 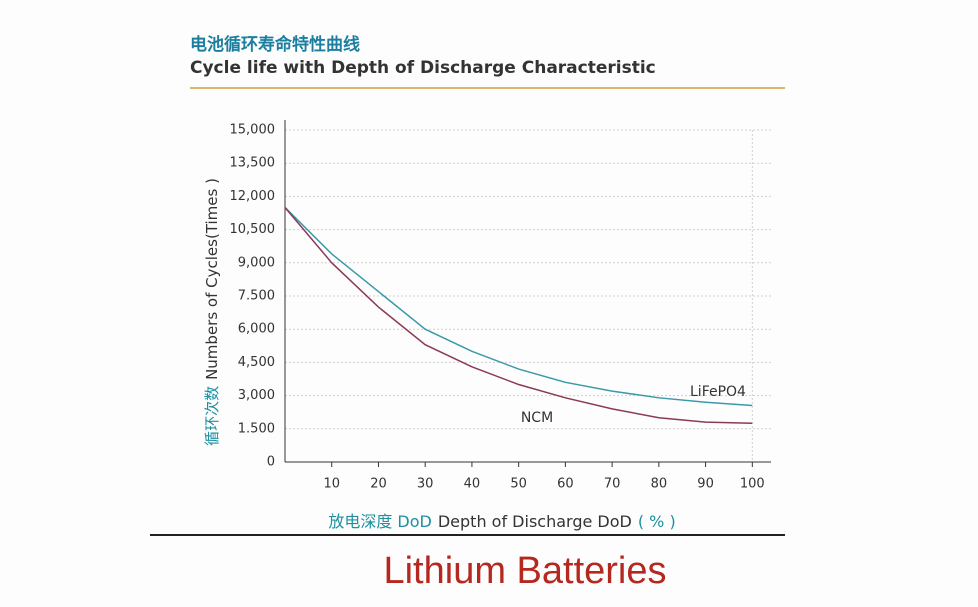 What do you see at coordinates (253, 130) in the screenshot?
I see `y-tick-label: 15,000` at bounding box center [253, 130].